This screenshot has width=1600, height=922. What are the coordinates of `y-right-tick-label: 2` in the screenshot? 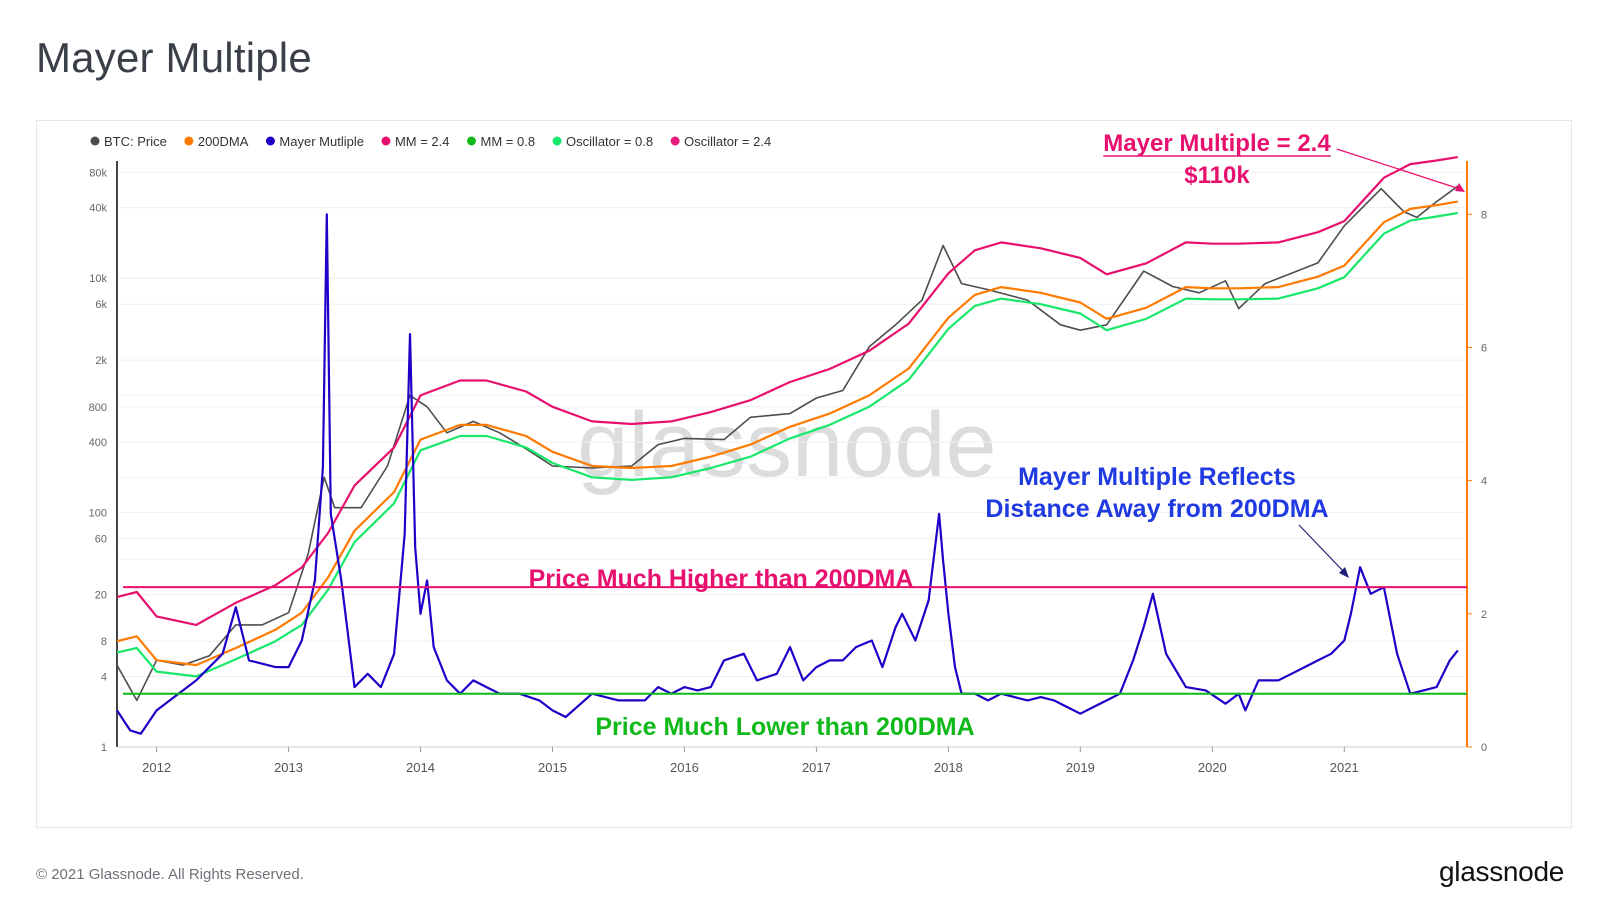 It's located at (1484, 615).